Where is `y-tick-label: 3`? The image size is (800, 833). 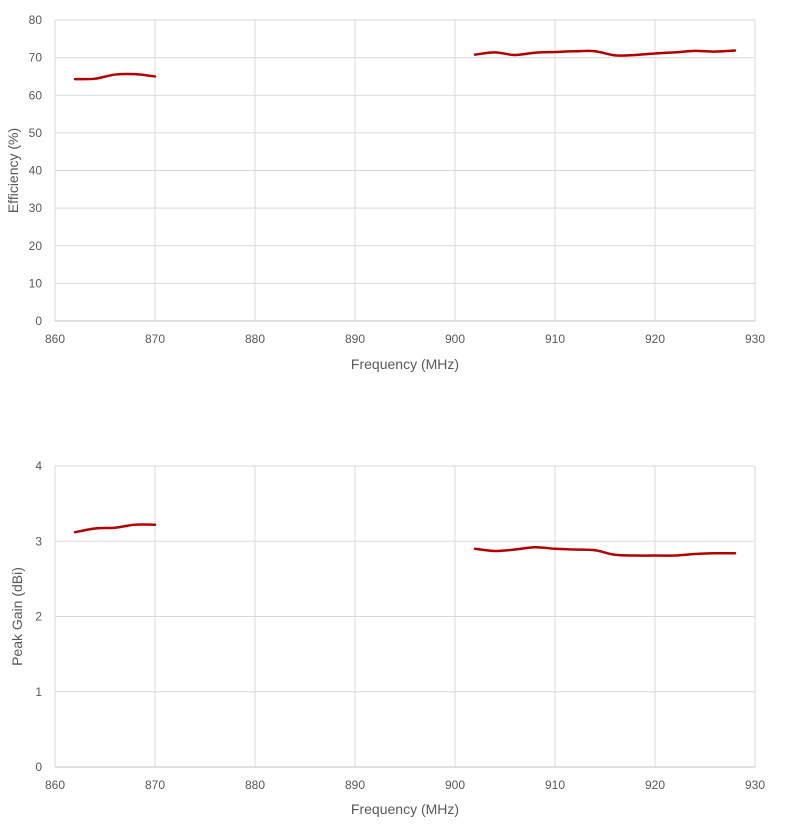 y-tick-label: 3 is located at coordinates (38, 541).